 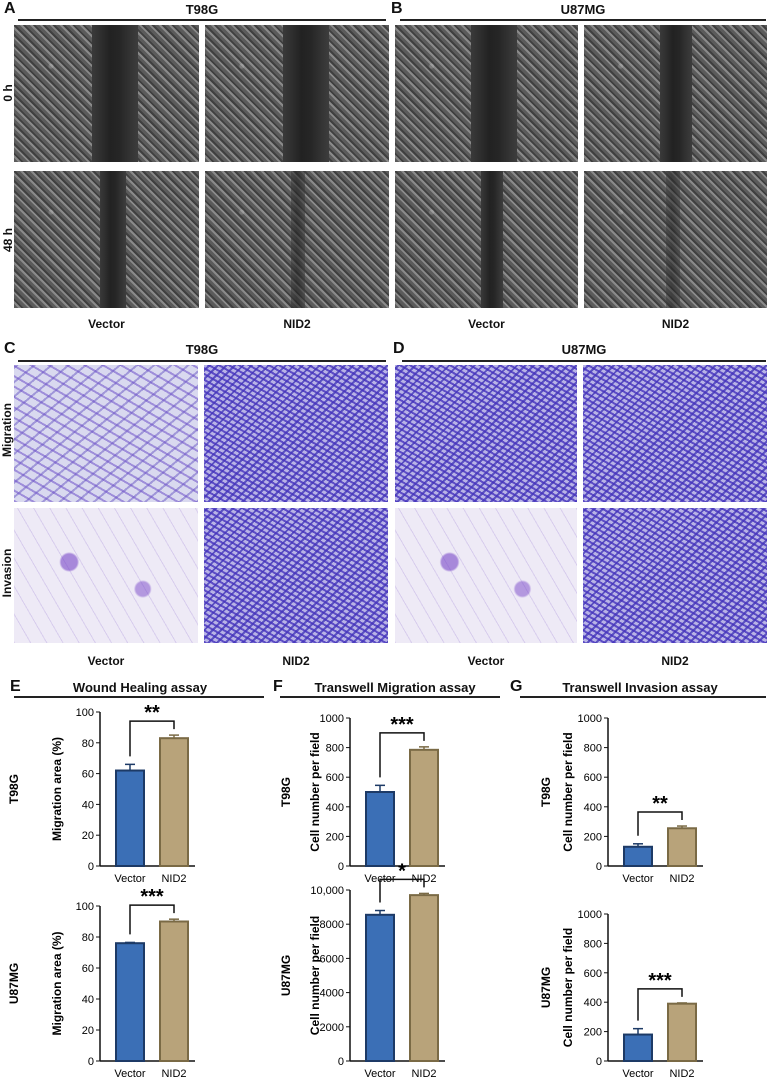 I want to click on panel-label-f: F, so click(x=278, y=686).